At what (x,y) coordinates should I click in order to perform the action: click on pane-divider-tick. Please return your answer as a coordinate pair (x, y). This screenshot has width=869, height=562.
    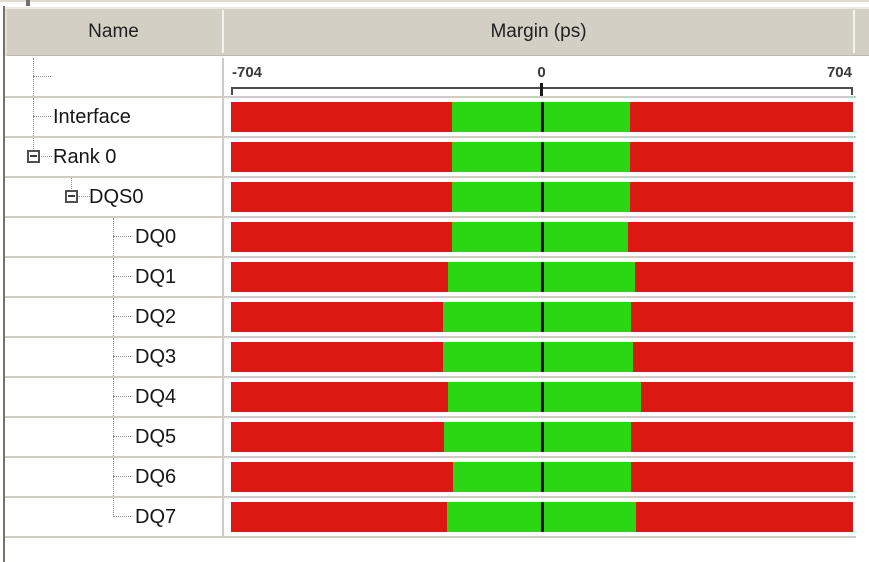
    Looking at the image, I should click on (28, 3).